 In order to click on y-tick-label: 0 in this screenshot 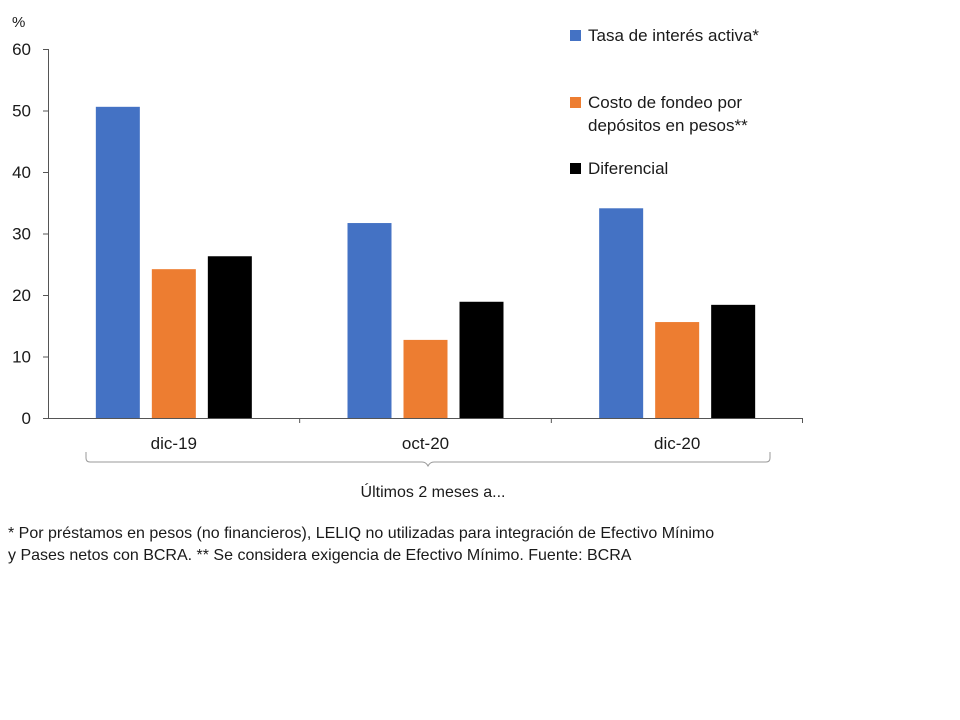, I will do `click(26, 418)`.